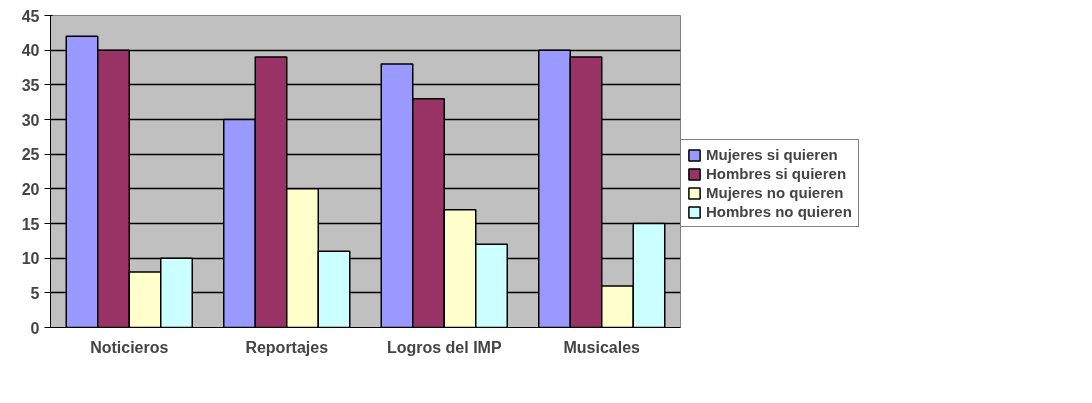 The width and height of the screenshot is (1092, 403). What do you see at coordinates (775, 192) in the screenshot?
I see `legend-label: Mujeres no quieren` at bounding box center [775, 192].